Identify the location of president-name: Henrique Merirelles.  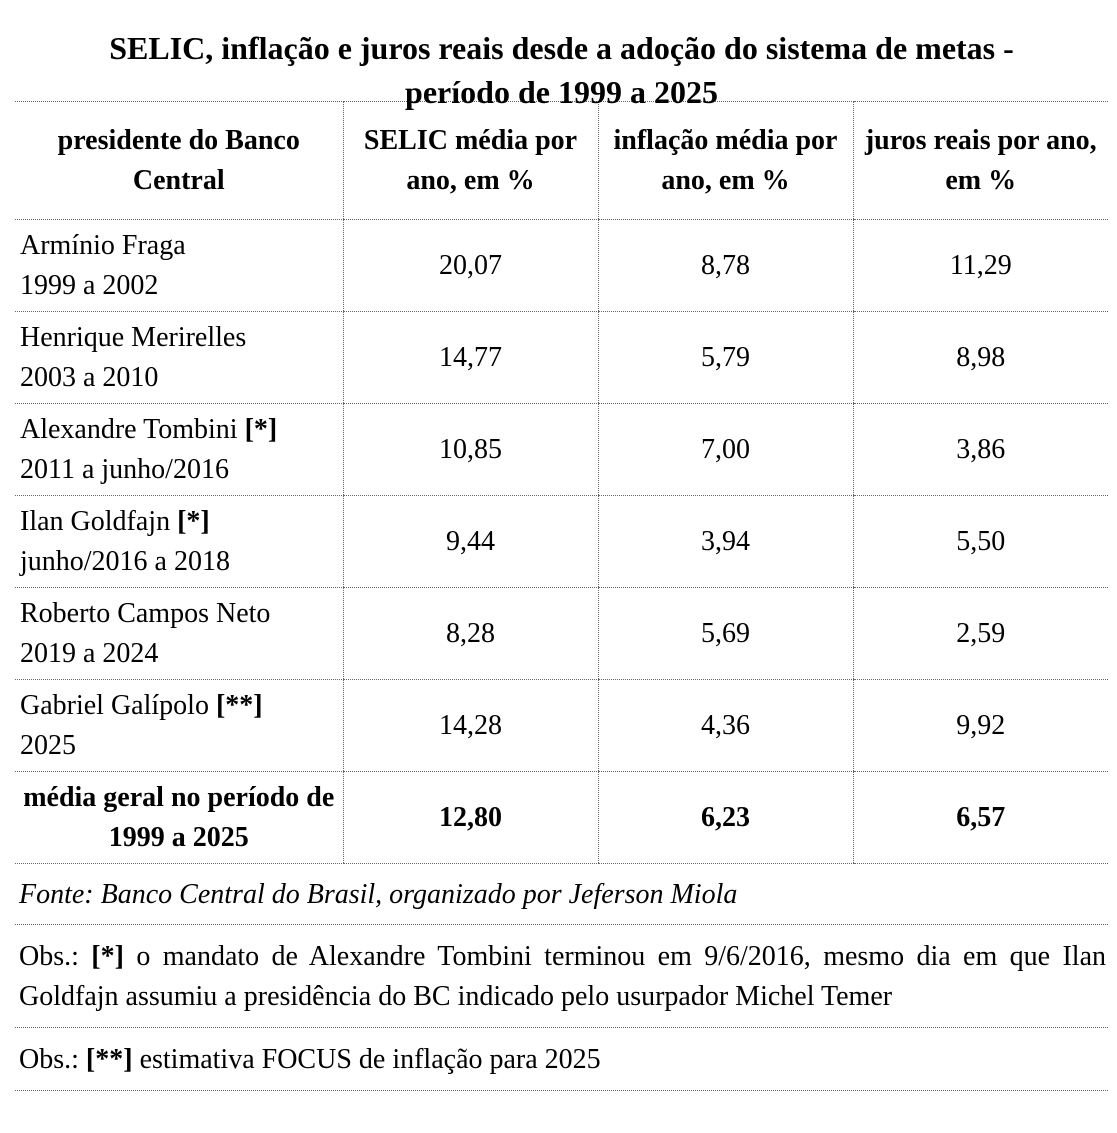
(133, 337).